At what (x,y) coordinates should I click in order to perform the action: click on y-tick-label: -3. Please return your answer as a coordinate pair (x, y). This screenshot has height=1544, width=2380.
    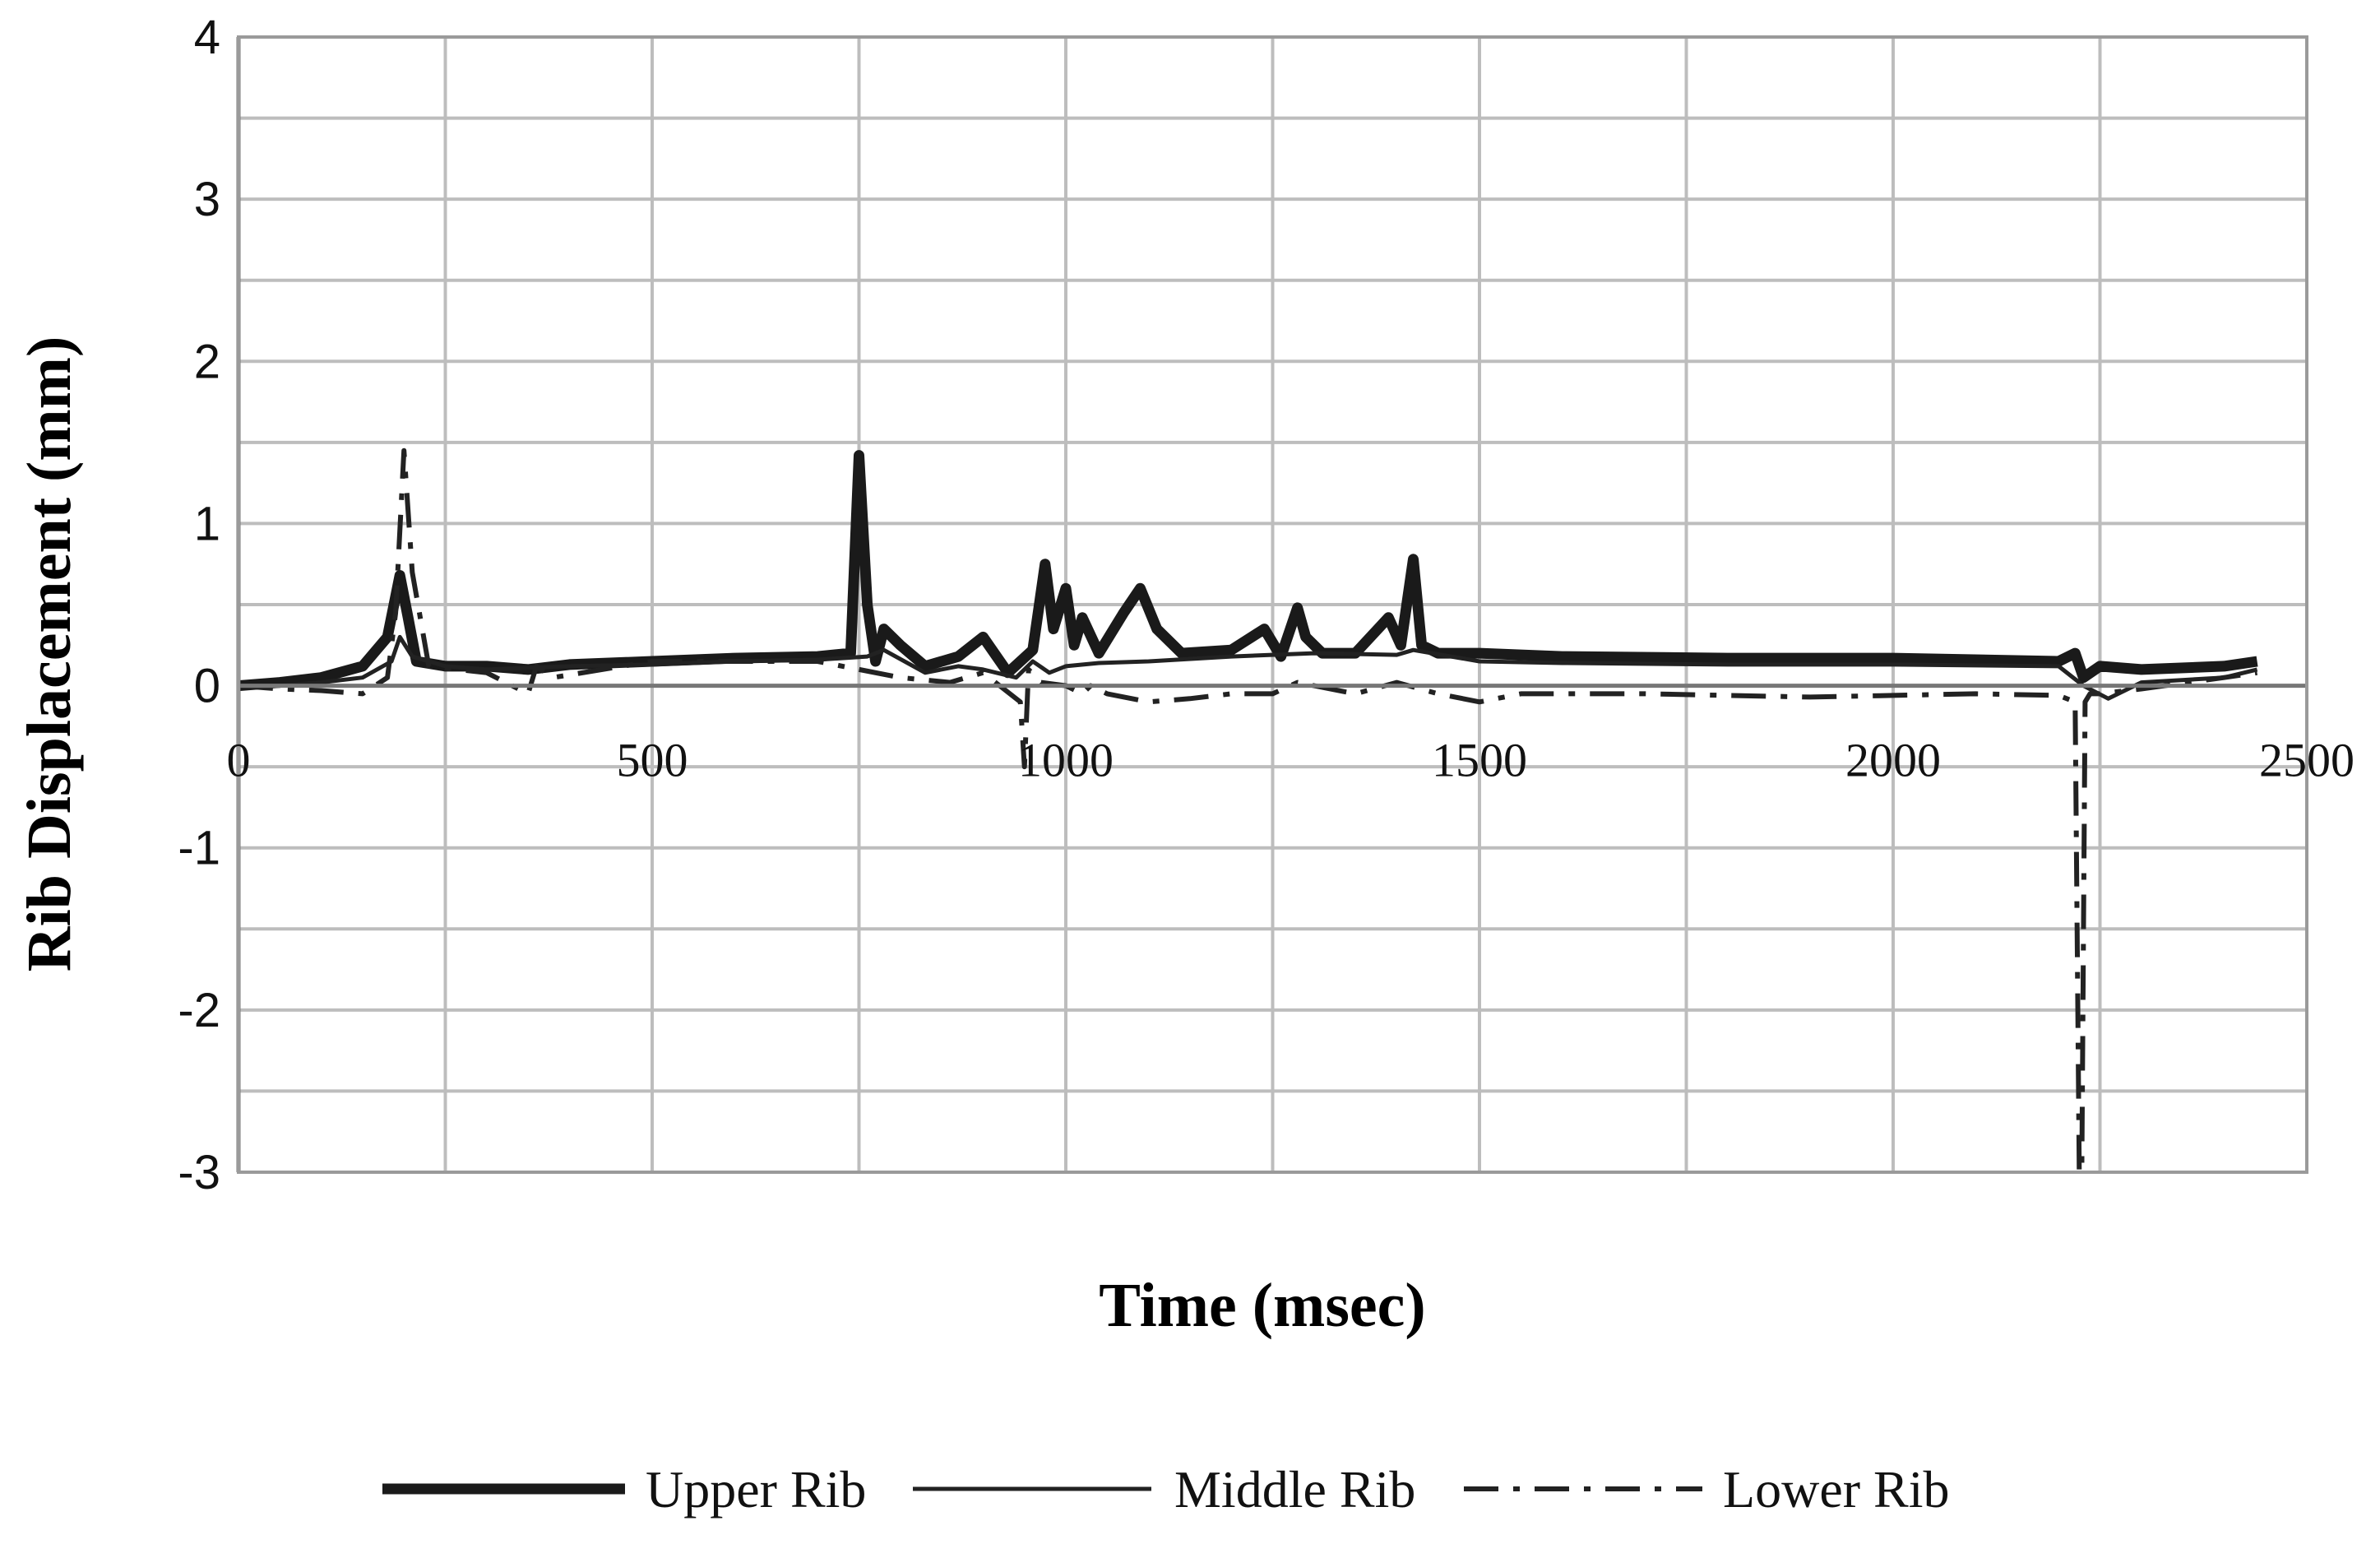
    Looking at the image, I should click on (199, 1172).